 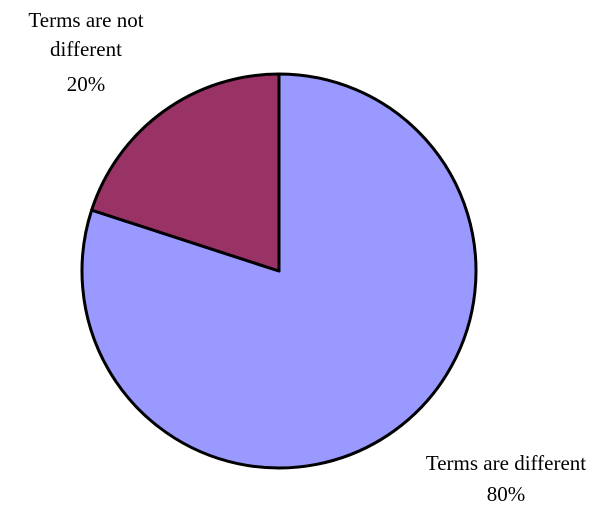 What do you see at coordinates (506, 494) in the screenshot?
I see `slice-percent-different: 80%` at bounding box center [506, 494].